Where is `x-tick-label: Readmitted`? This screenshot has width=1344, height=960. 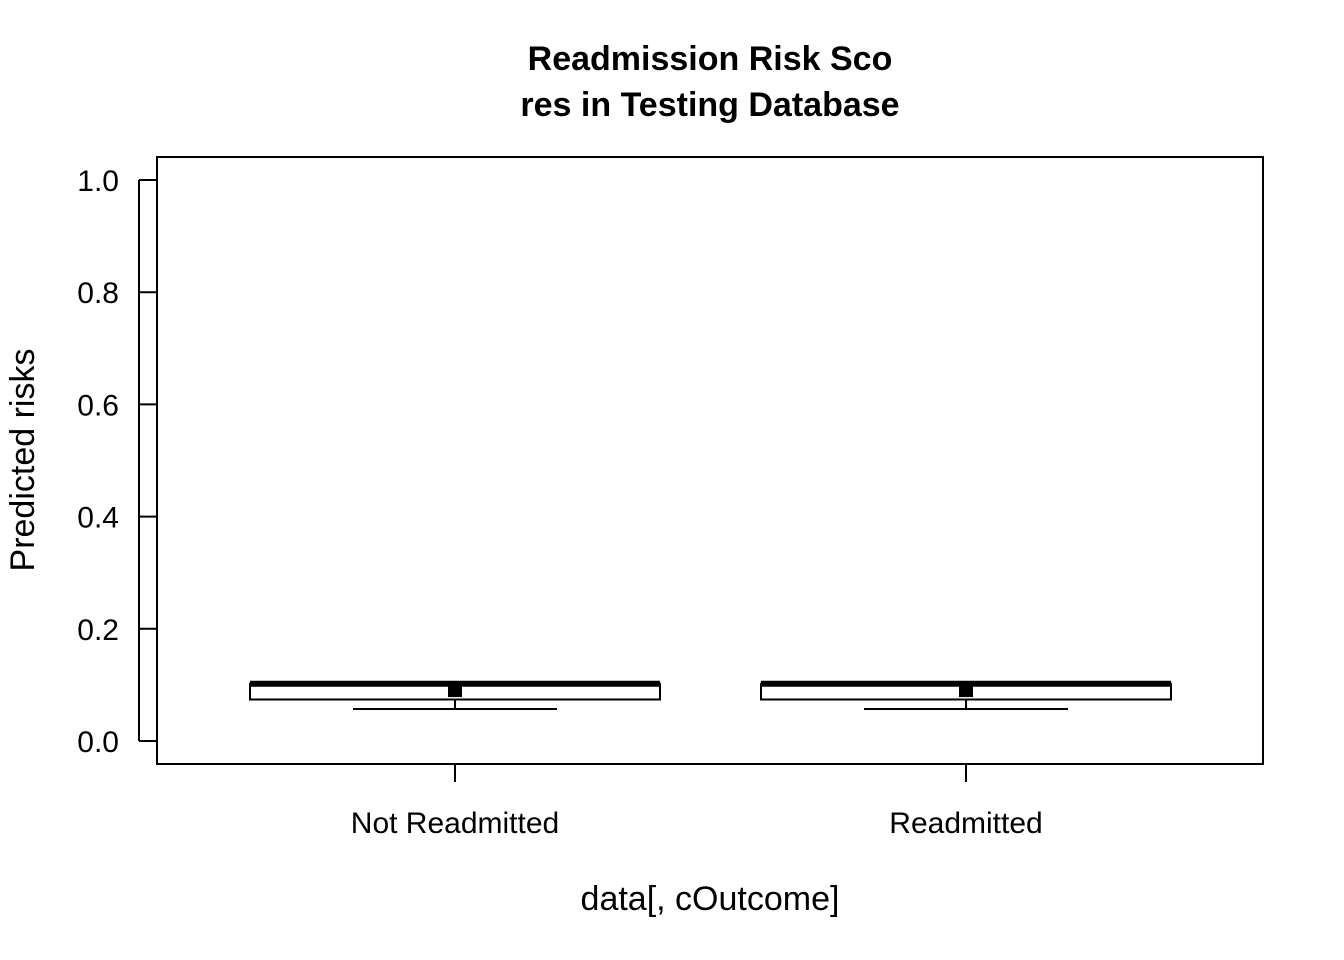
x-tick-label: Readmitted is located at coordinates (965, 823).